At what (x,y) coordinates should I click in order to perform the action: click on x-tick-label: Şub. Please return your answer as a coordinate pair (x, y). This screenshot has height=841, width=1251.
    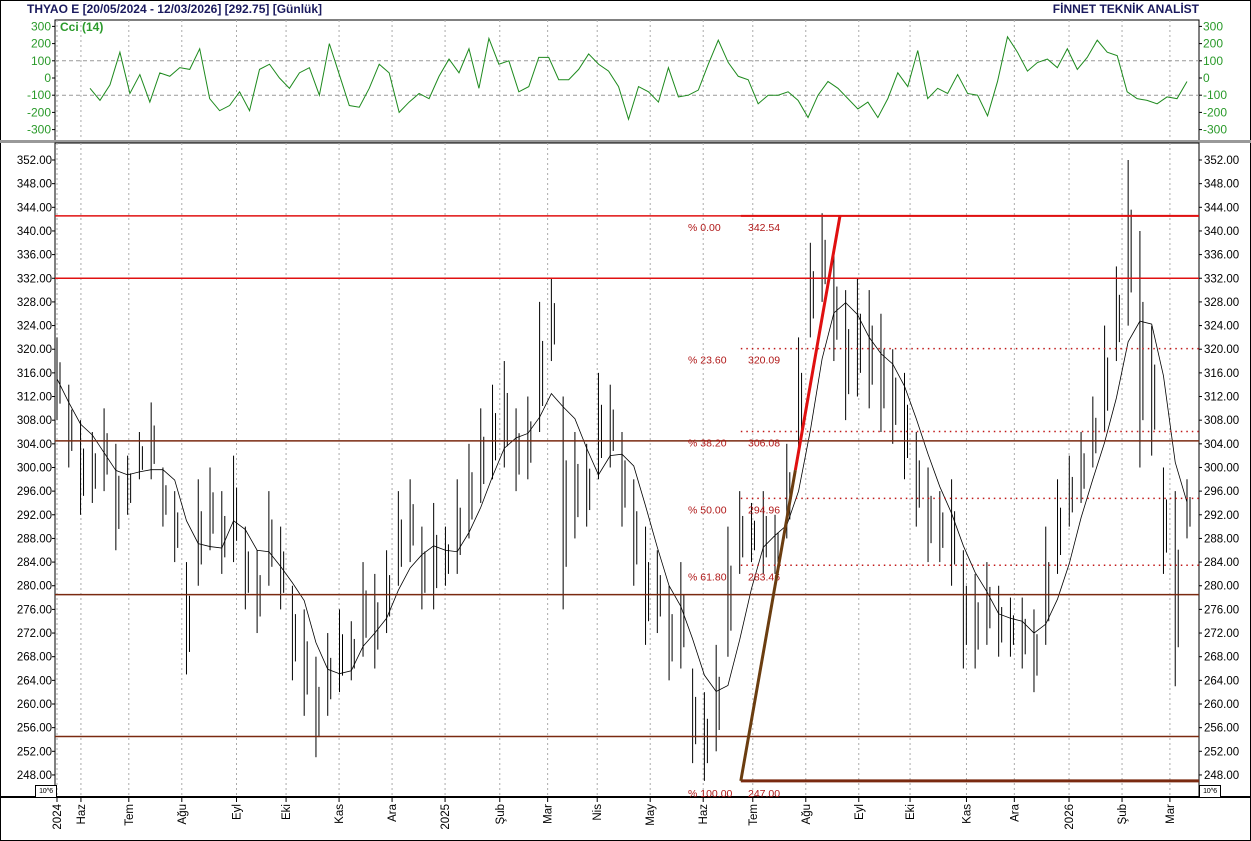
    Looking at the image, I should click on (1123, 814).